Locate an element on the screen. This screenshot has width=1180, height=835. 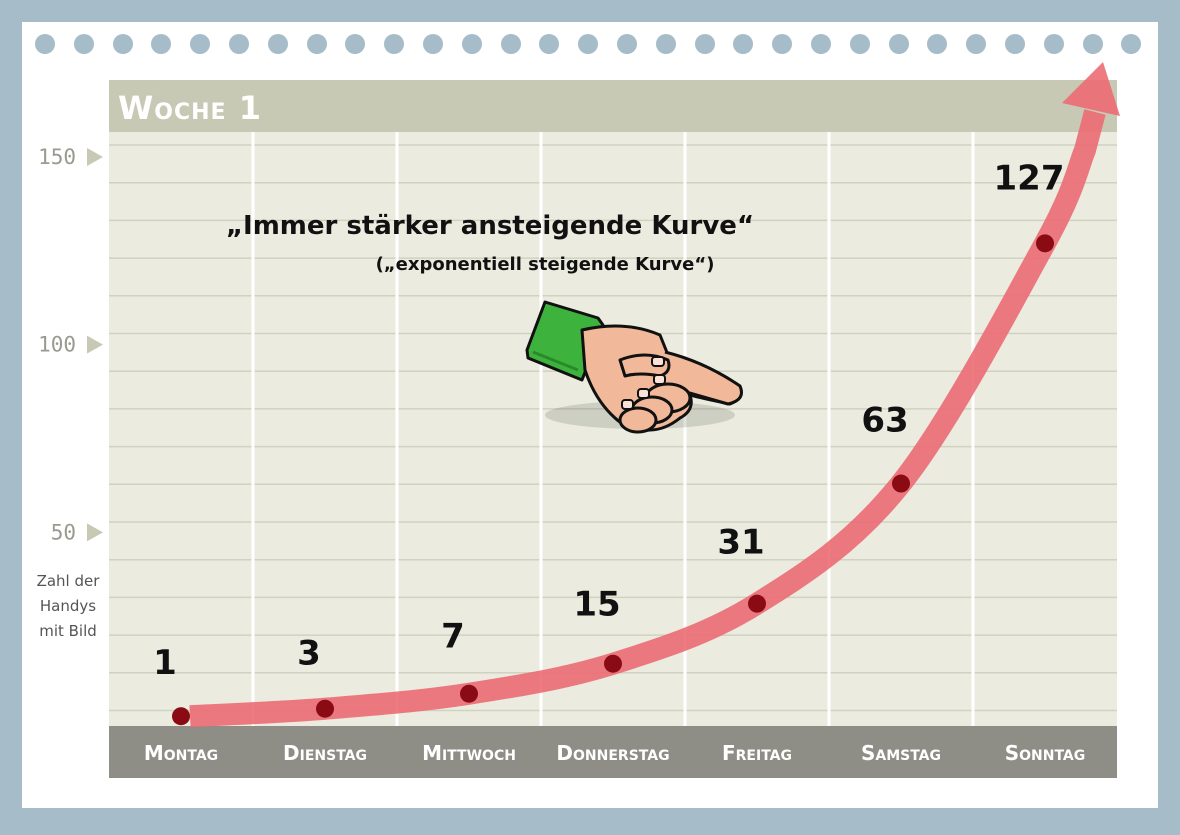
y-axis-label-line1: Zahl der is located at coordinates (69, 581).